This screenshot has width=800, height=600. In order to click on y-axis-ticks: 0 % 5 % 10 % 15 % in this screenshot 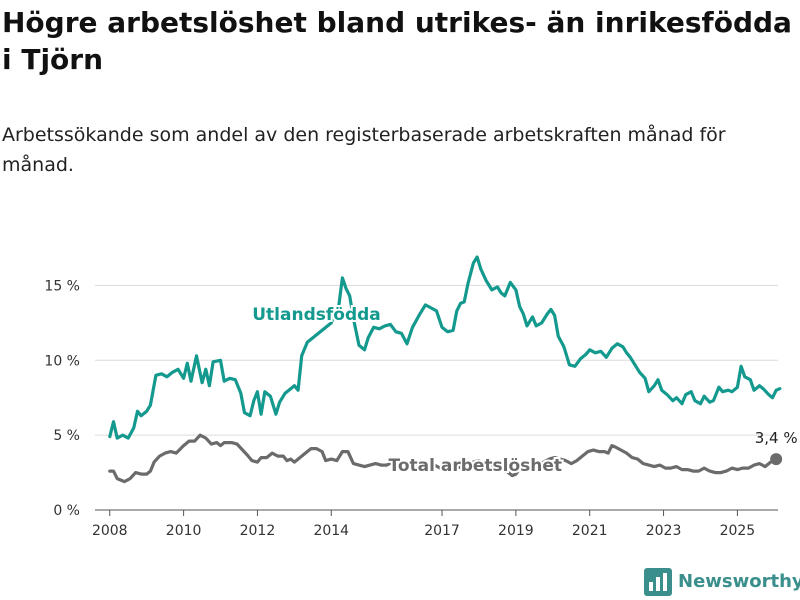, I will do `click(62, 398)`.